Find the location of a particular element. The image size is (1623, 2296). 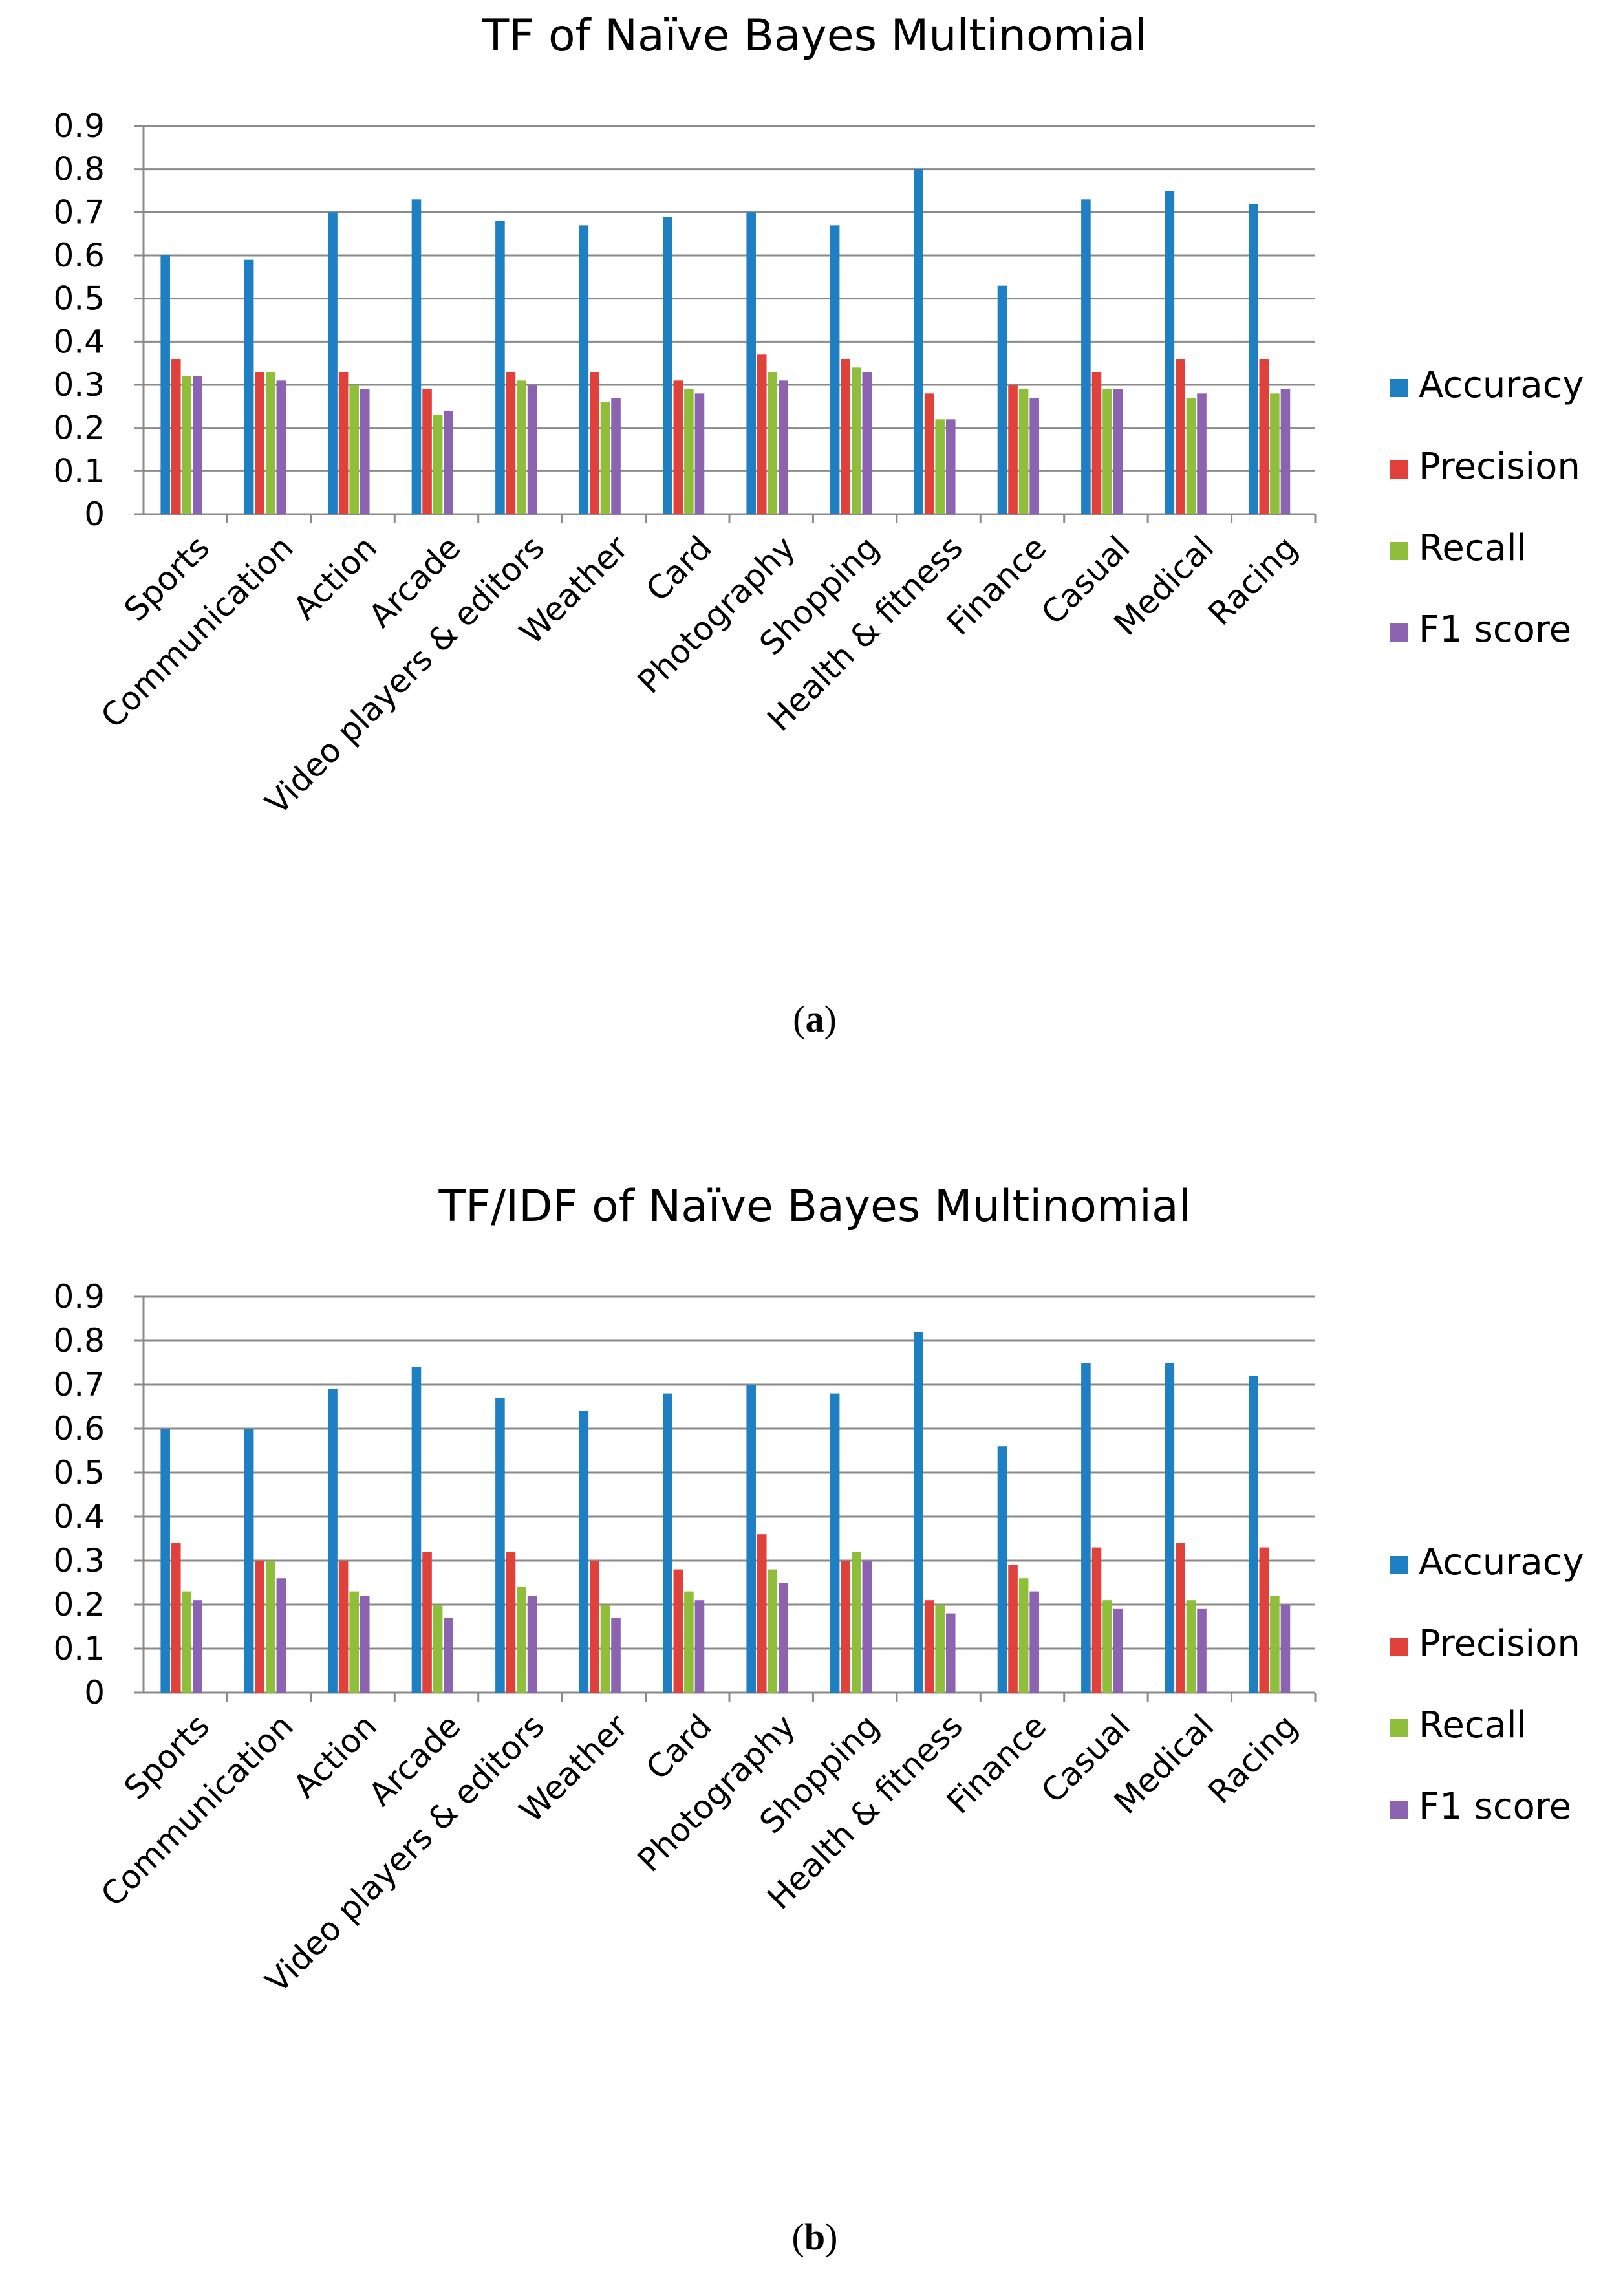

y-tick-label: 0.4 is located at coordinates (79, 341).